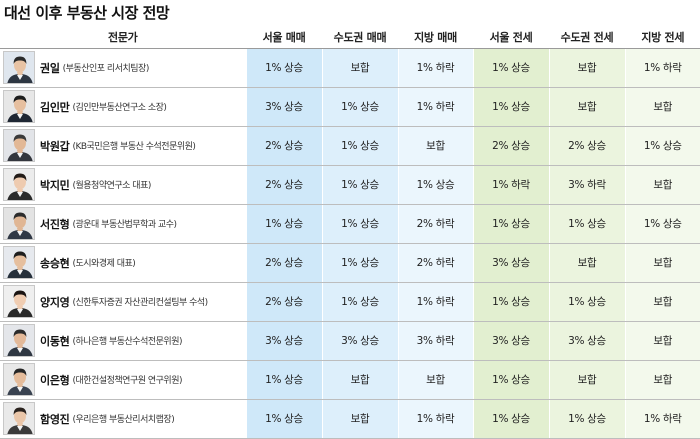 Image resolution: width=700 pixels, height=439 pixels. I want to click on expert-name: 이동현, so click(55, 341).